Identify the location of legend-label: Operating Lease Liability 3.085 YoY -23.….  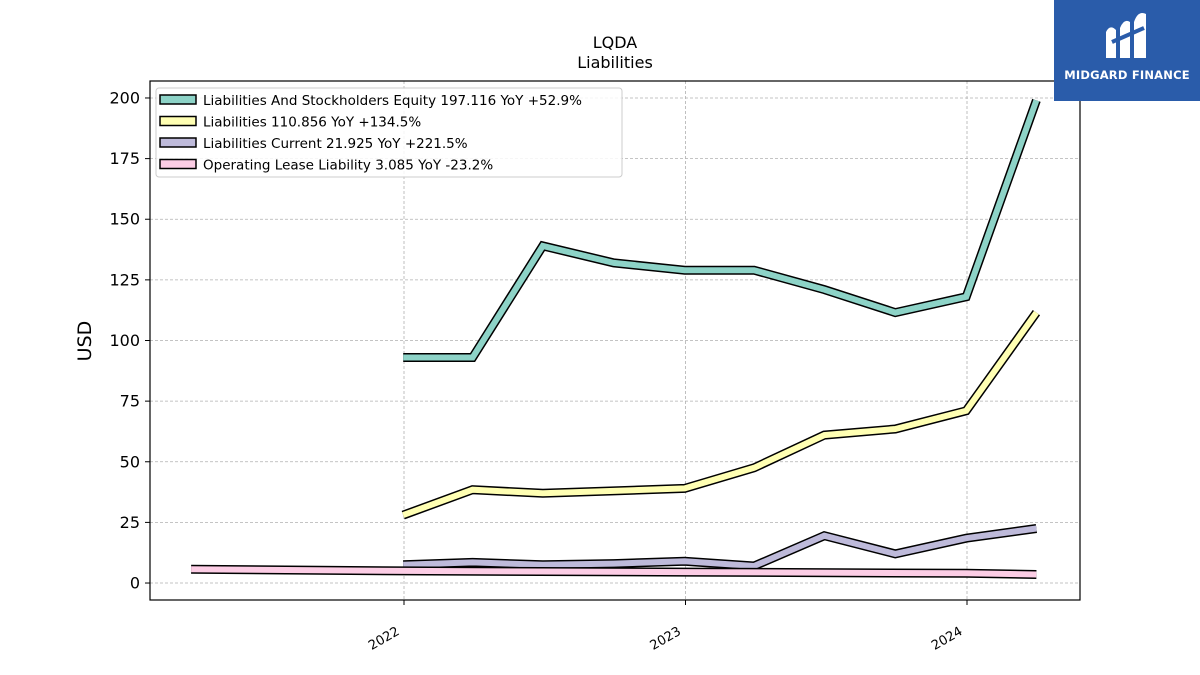
(348, 166).